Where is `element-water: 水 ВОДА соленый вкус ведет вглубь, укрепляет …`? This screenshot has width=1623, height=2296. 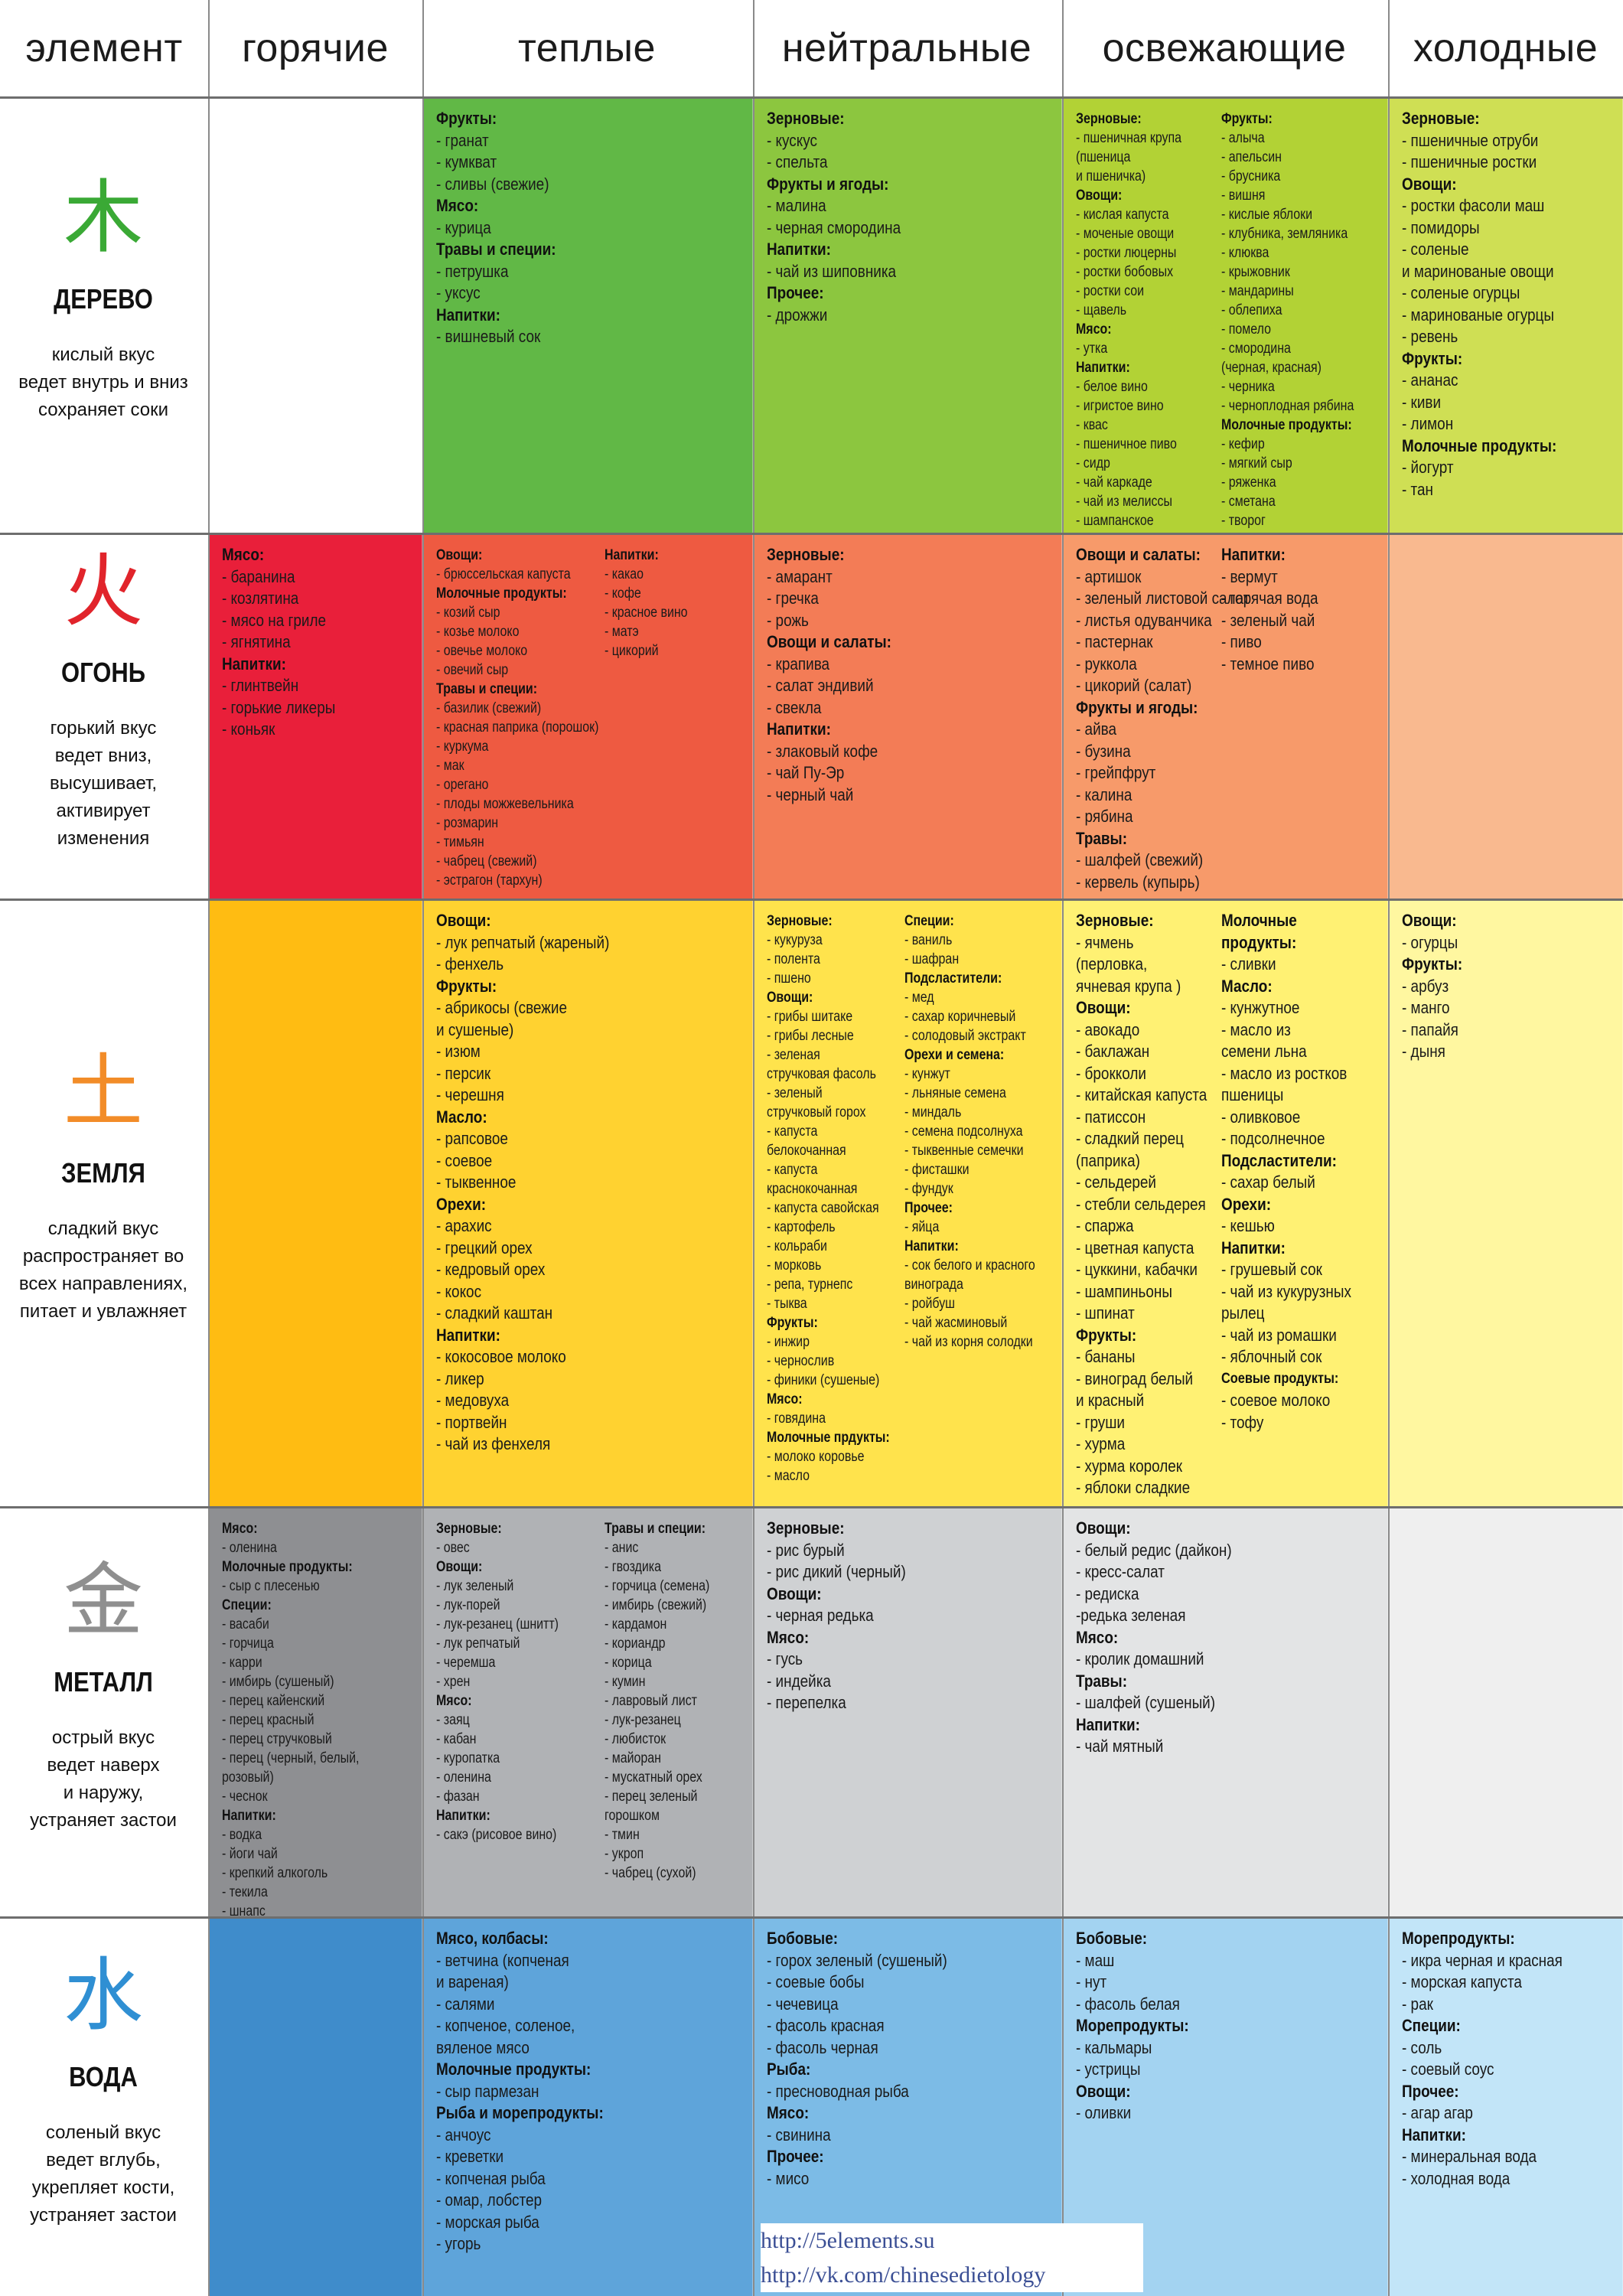 element-water: 水 ВОДА соленый вкус ведет вглубь, укрепляет … is located at coordinates (104, 2106).